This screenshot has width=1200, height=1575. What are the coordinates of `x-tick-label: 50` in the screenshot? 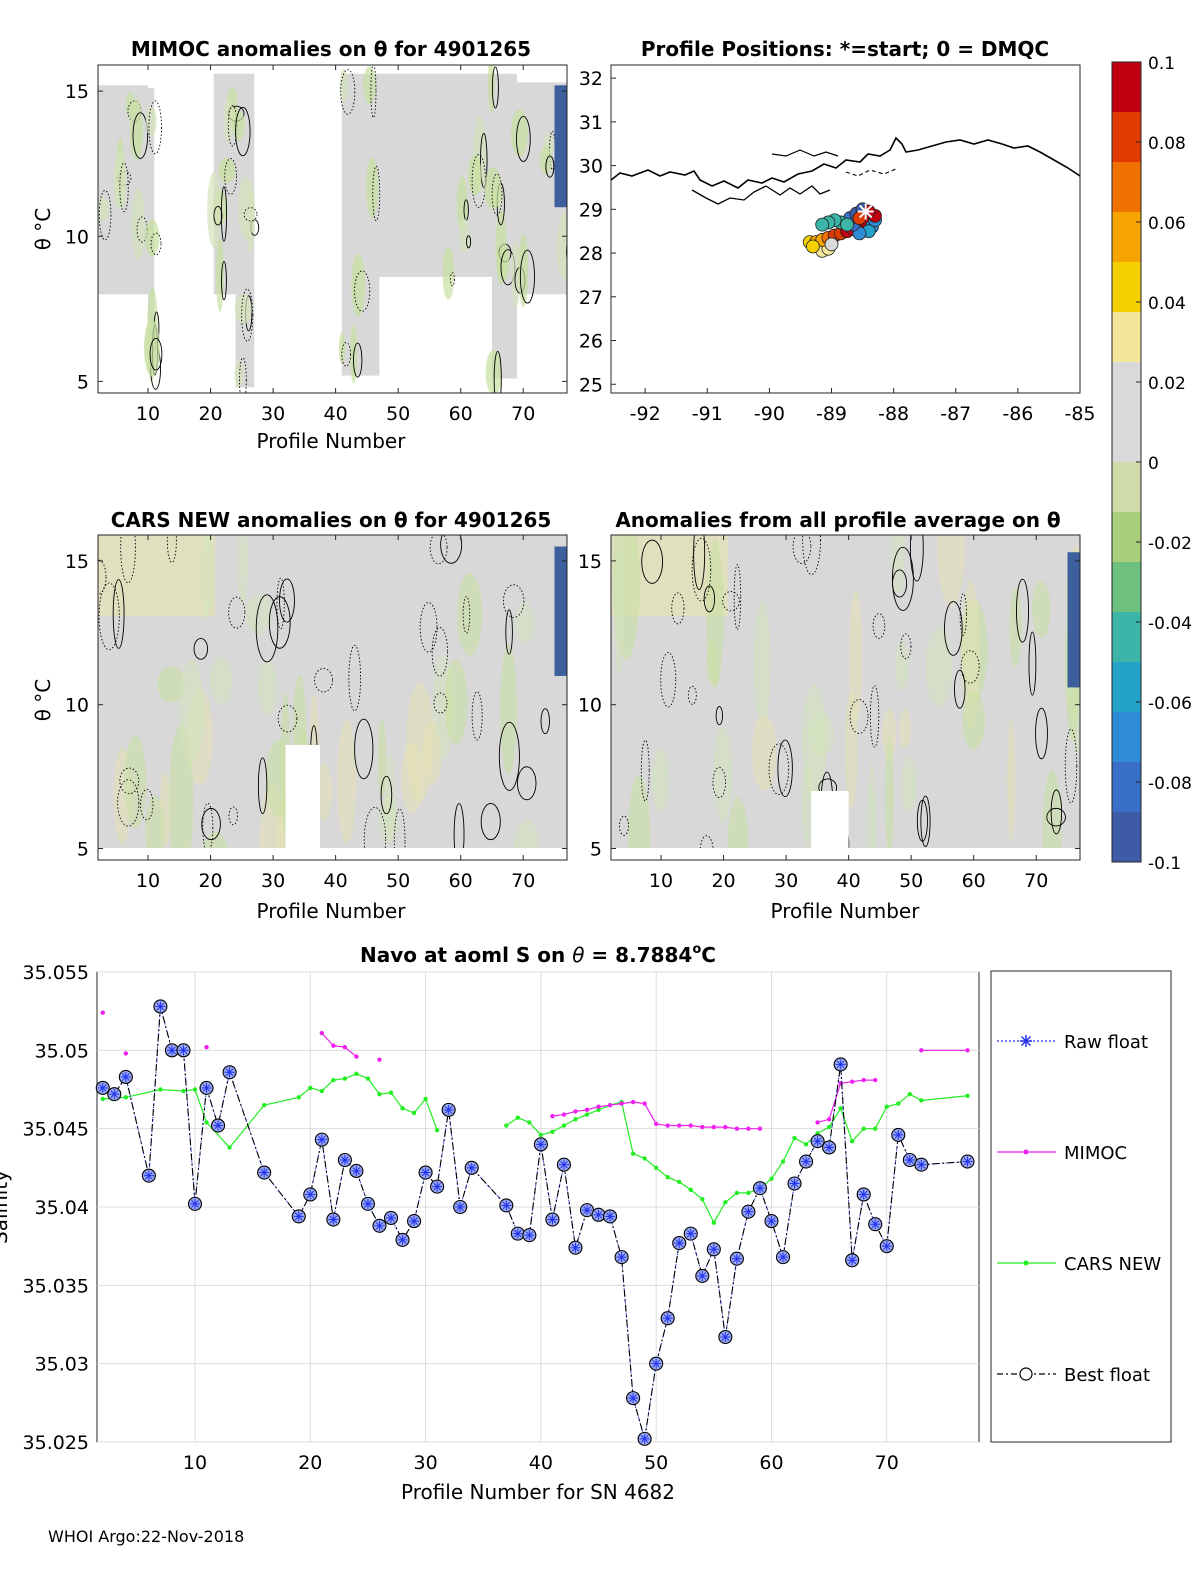 It's located at (398, 881).